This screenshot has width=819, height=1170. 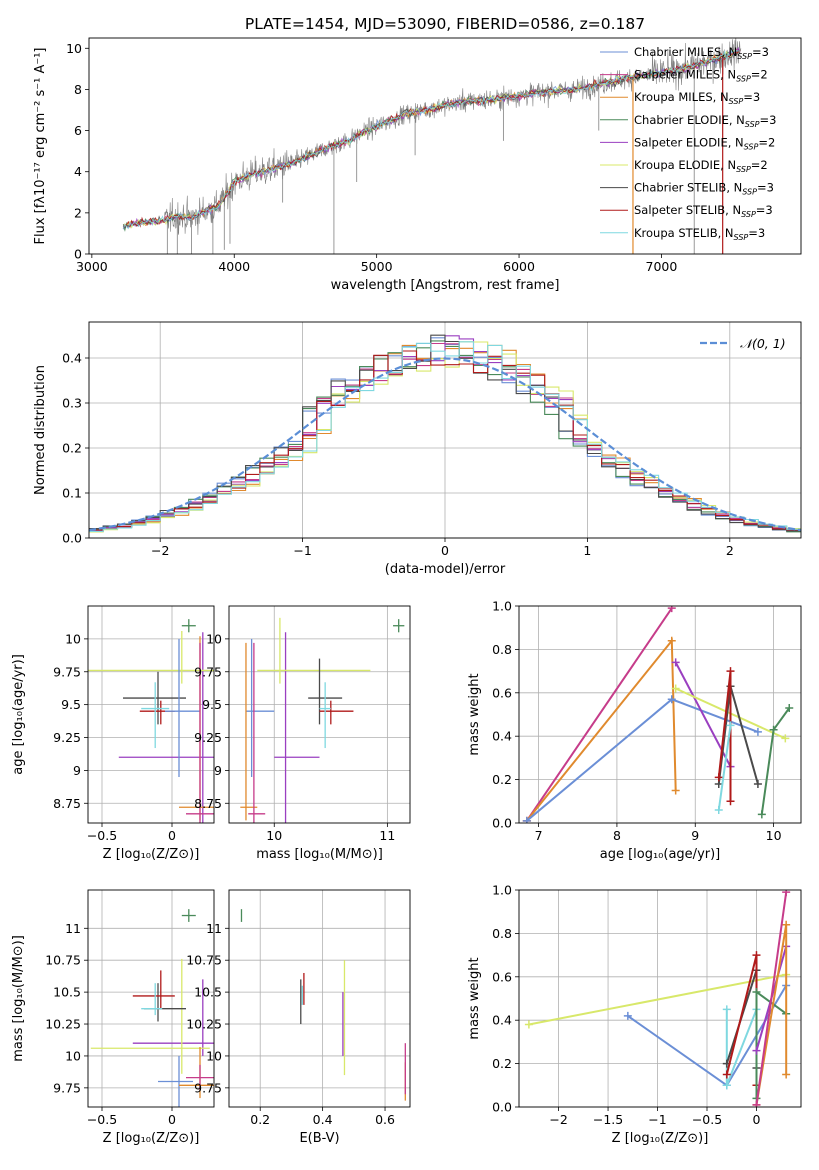 What do you see at coordinates (78, 89) in the screenshot?
I see `y-tick-label: 8` at bounding box center [78, 89].